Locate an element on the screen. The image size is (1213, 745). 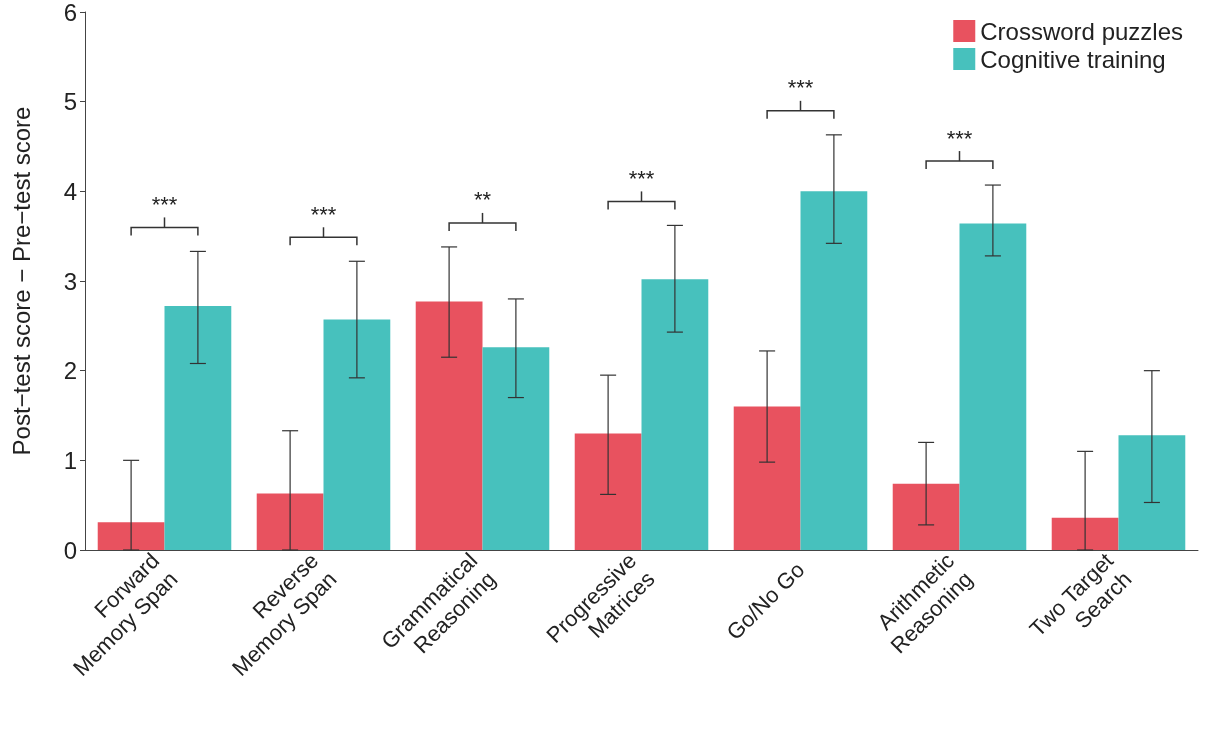
y-tick-label: 4 is located at coordinates (70, 191).